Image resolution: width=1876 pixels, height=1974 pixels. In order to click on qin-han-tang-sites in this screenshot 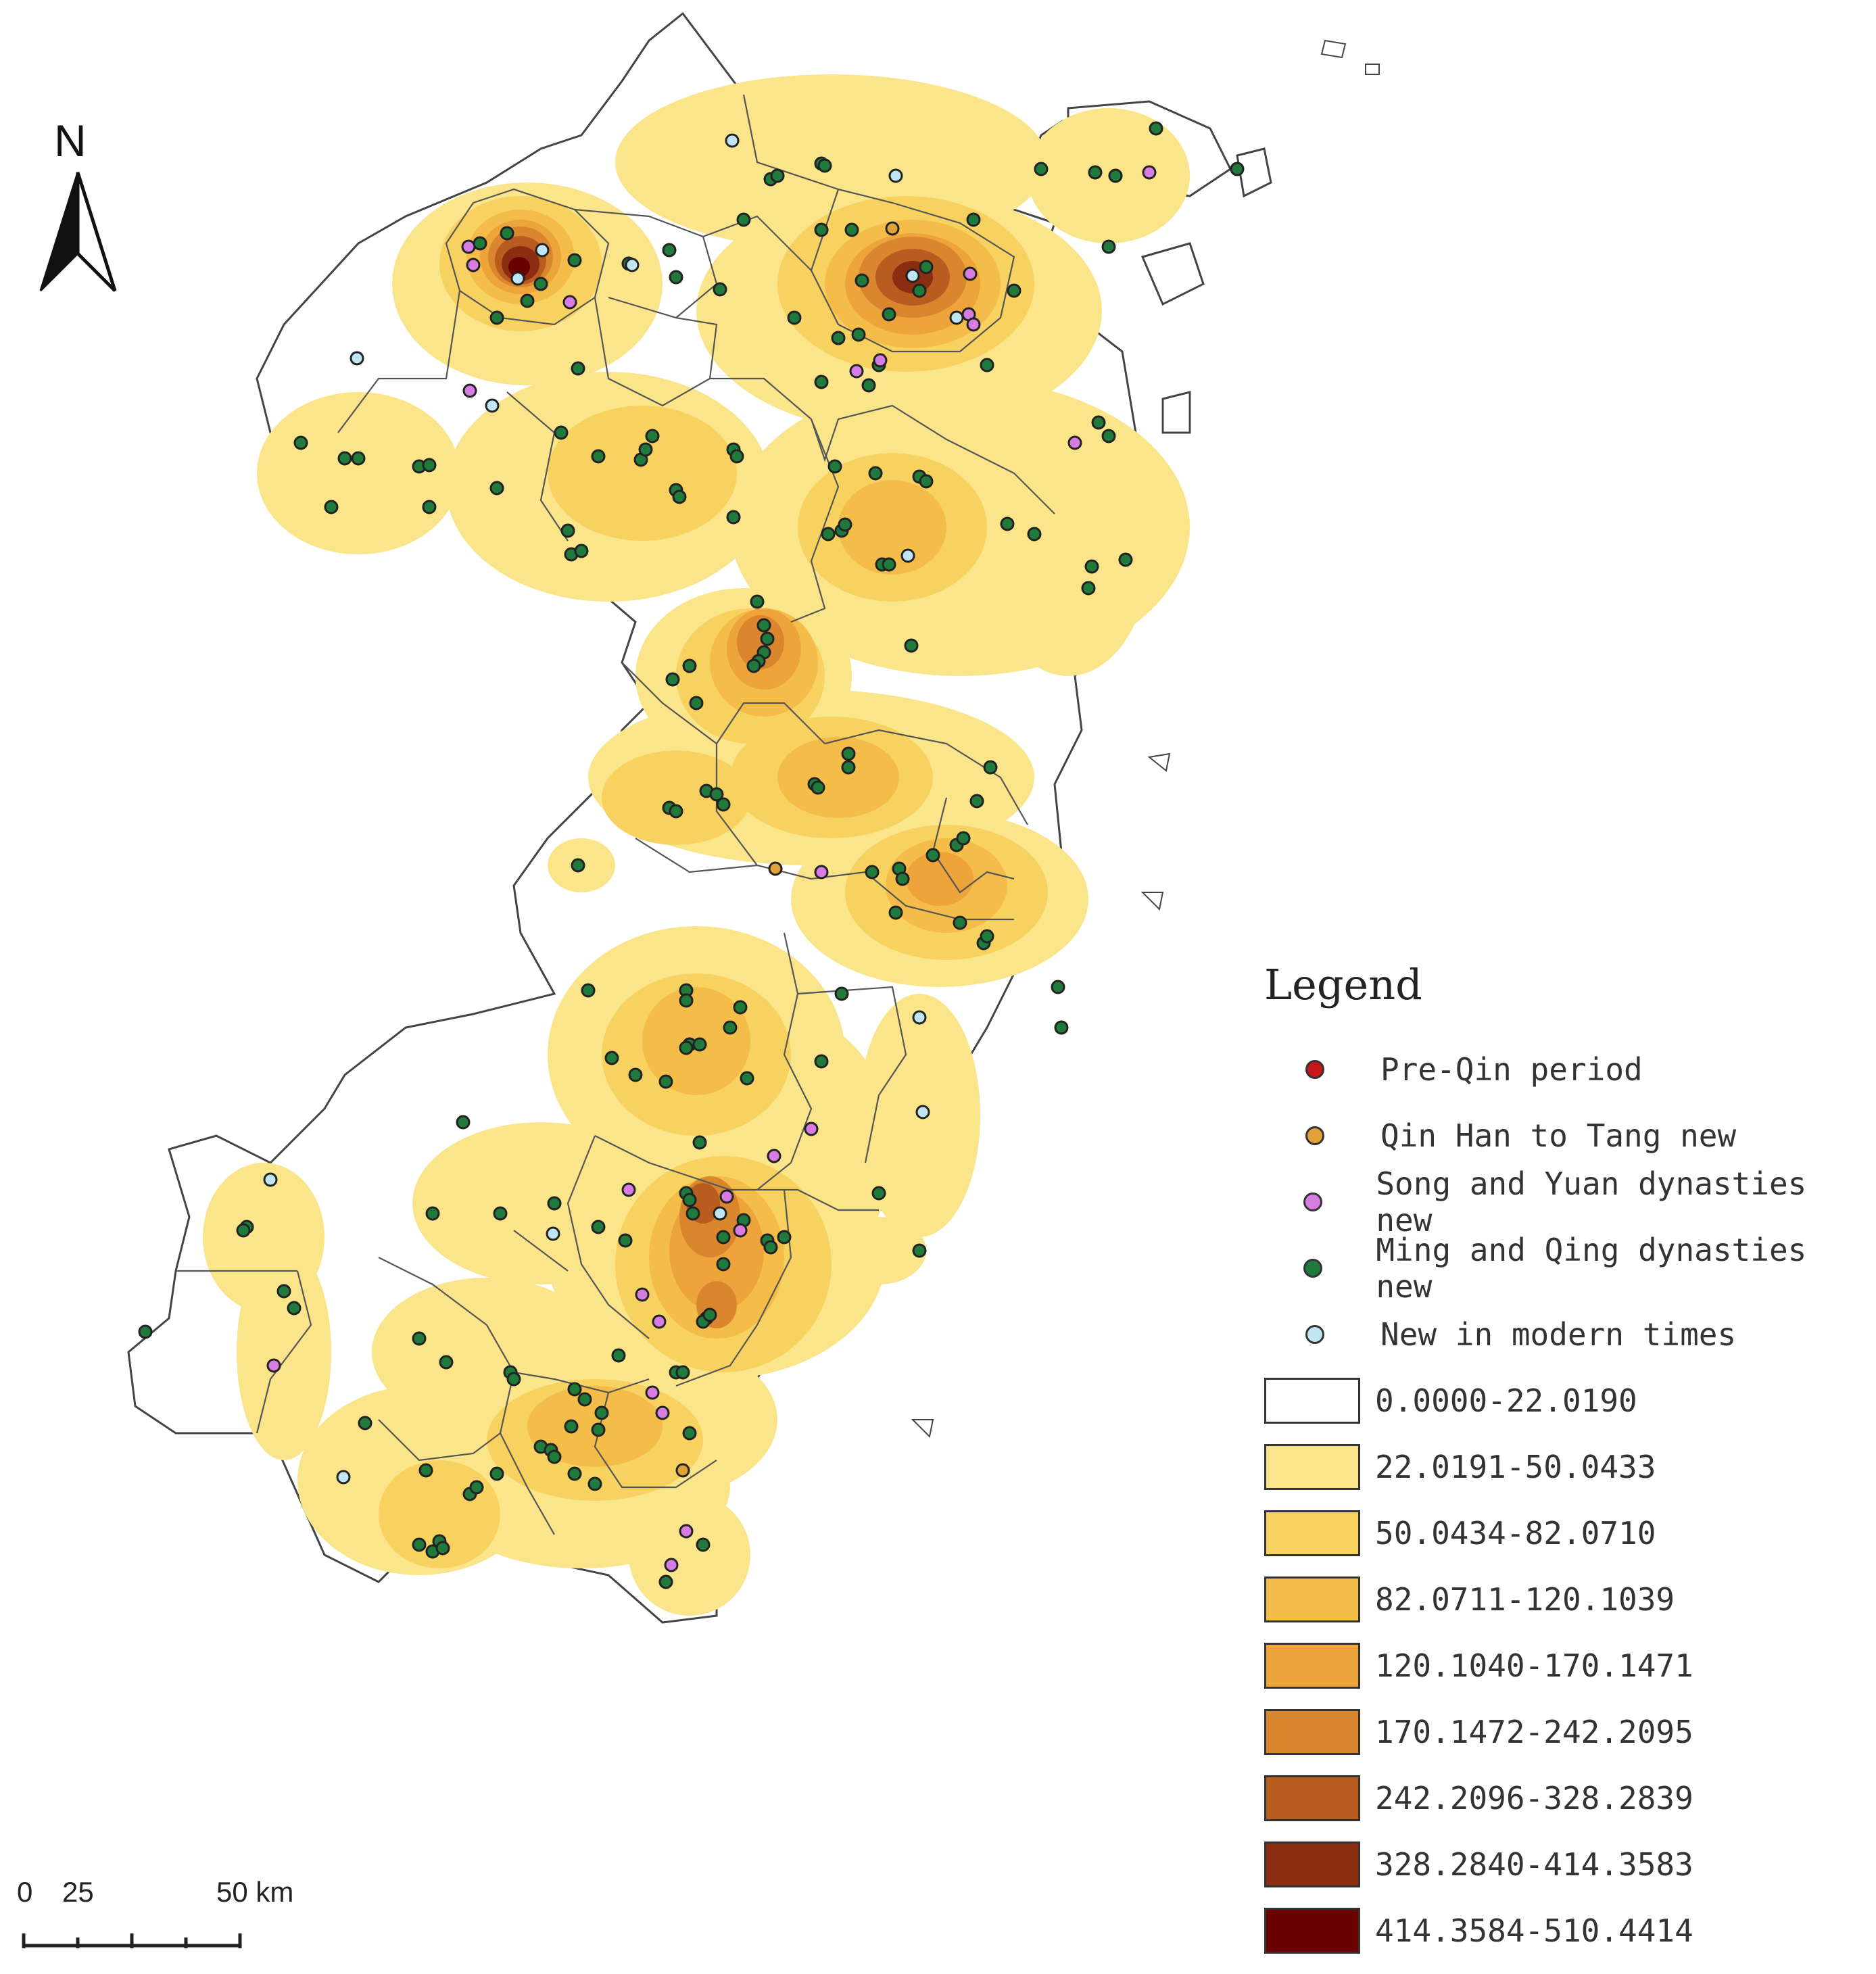, I will do `click(787, 849)`.